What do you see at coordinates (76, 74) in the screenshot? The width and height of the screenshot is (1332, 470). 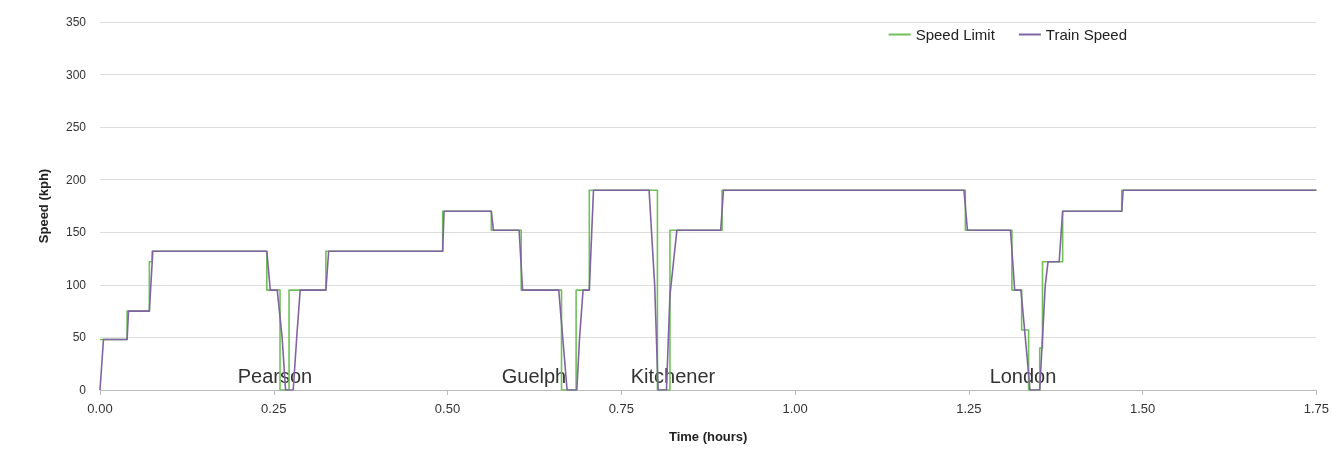 I see `y-tick-label: 300` at bounding box center [76, 74].